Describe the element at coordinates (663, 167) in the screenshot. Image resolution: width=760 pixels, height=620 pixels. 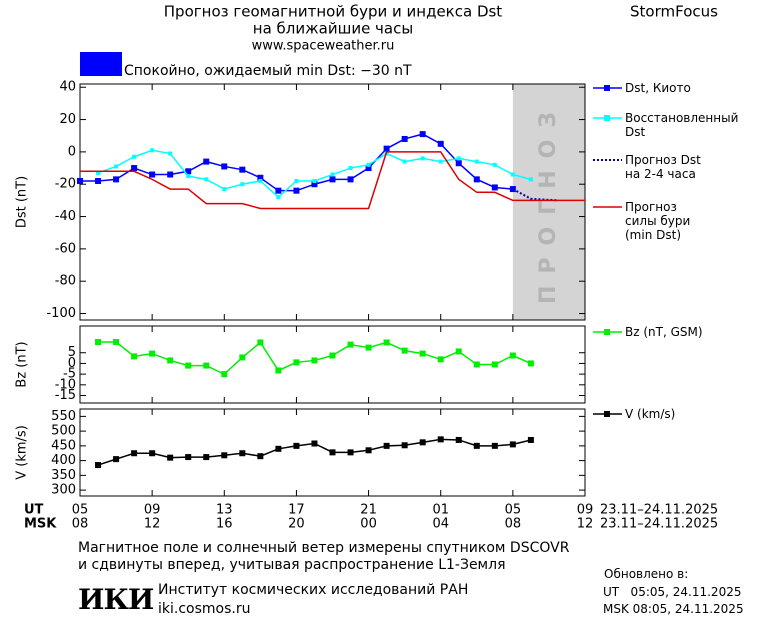
I see `legend-entry: Прогноз Dst на 2-4 часа` at that location.